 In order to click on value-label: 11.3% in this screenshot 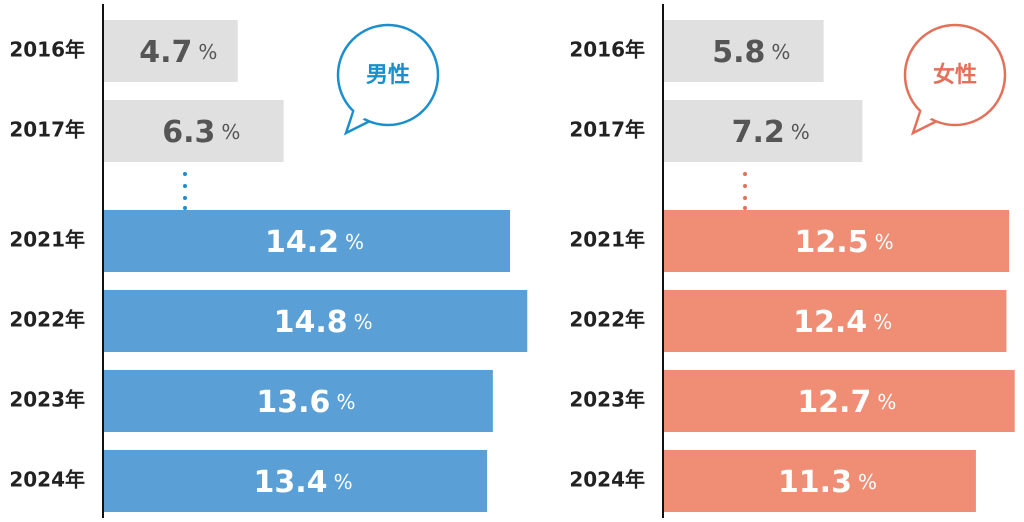, I will do `click(827, 482)`.